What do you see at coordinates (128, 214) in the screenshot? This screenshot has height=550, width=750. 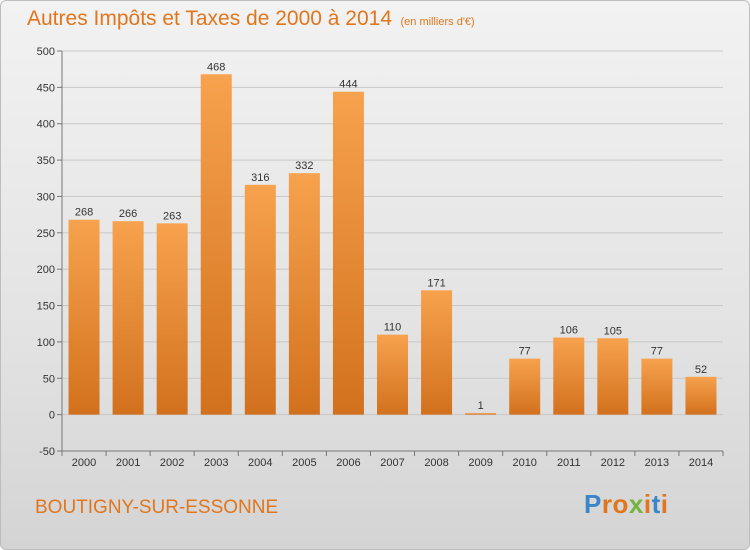 I see `bar-value-label: 266` at bounding box center [128, 214].